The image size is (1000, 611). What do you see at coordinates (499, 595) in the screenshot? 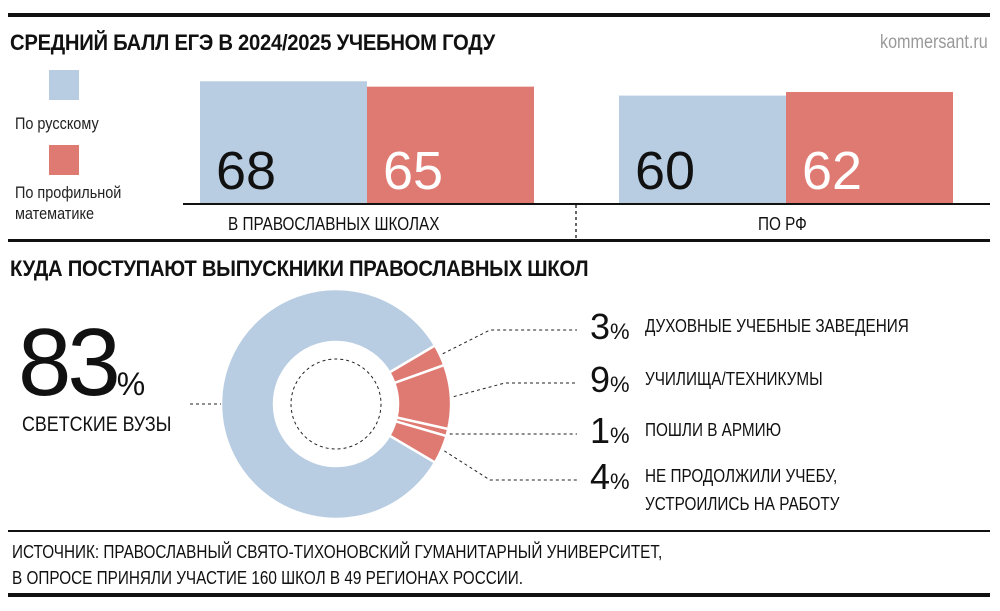
I see `bottom-rule` at bounding box center [499, 595].